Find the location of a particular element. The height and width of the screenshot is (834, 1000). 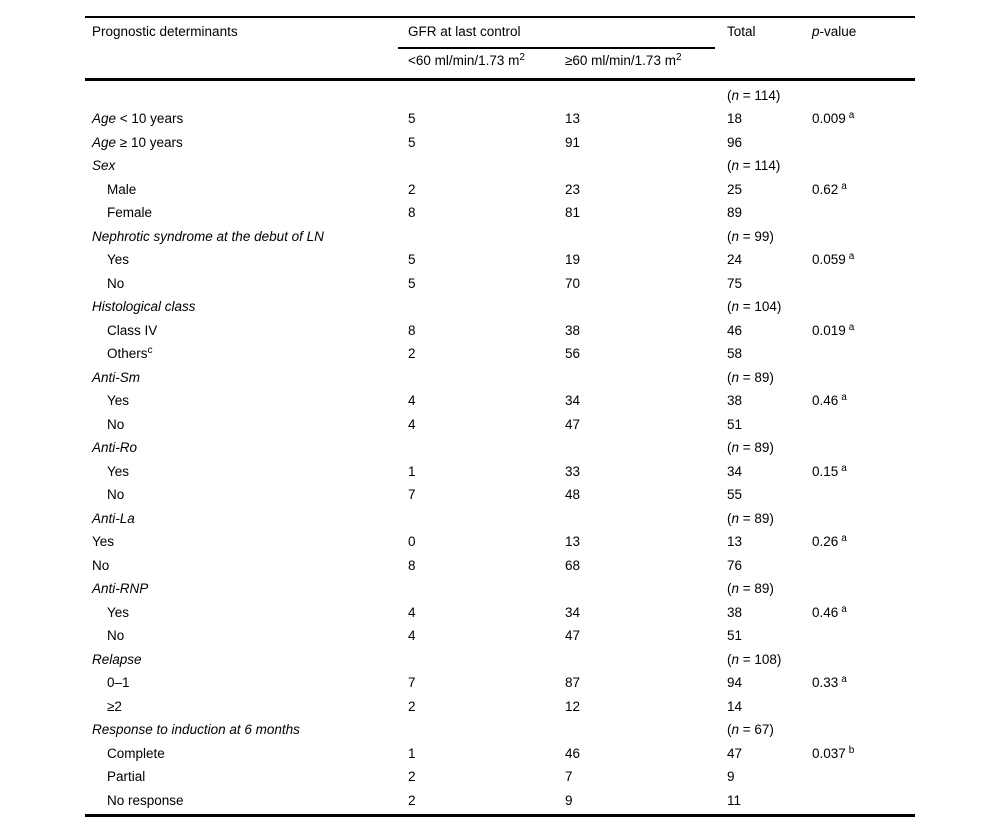

total-text: 89 is located at coordinates (735, 213).